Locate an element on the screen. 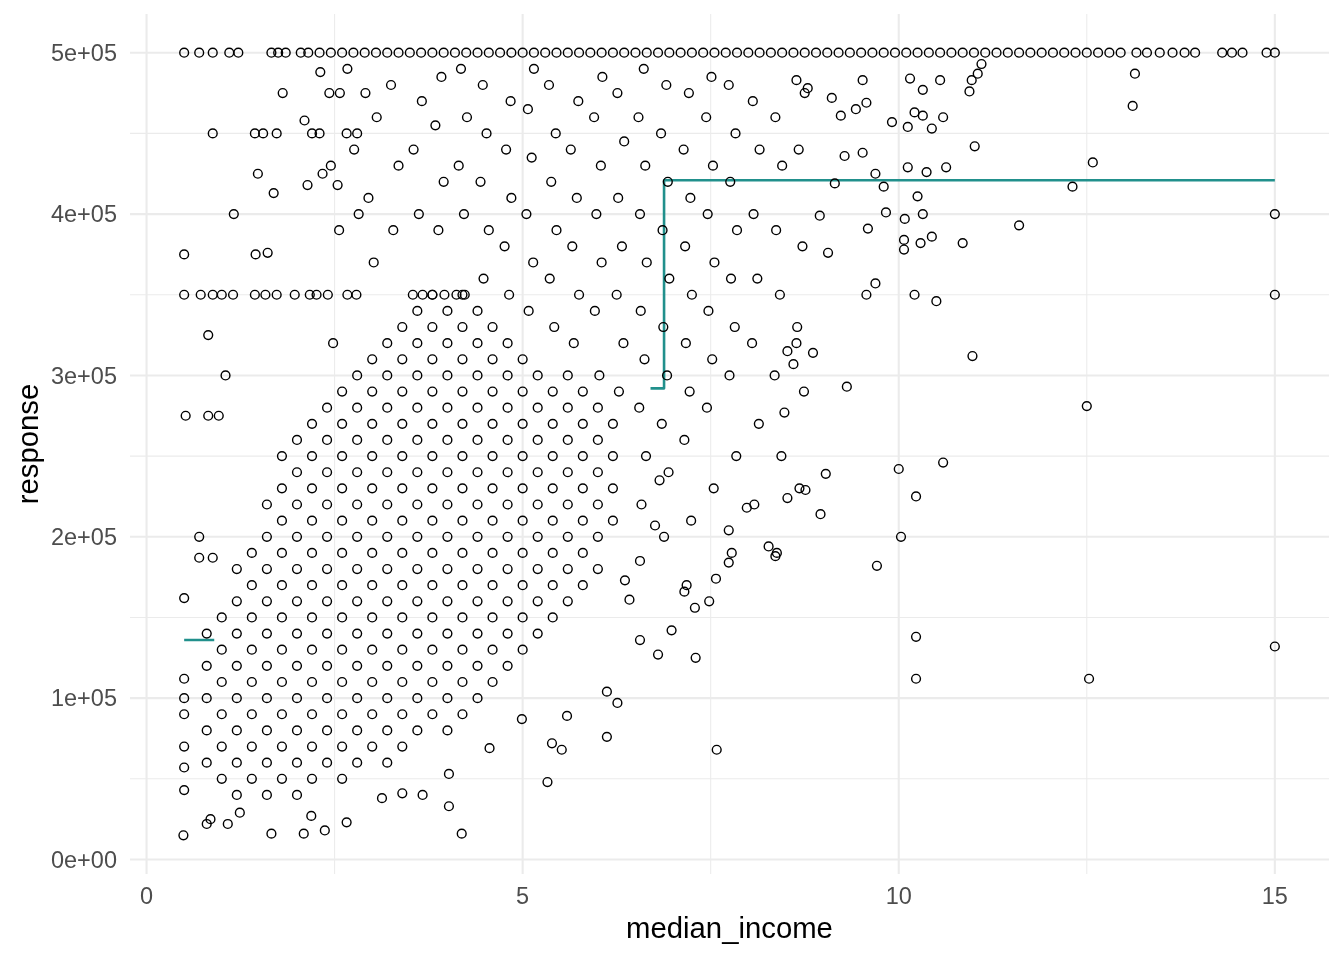  y-axis-title: response is located at coordinates (27, 444).